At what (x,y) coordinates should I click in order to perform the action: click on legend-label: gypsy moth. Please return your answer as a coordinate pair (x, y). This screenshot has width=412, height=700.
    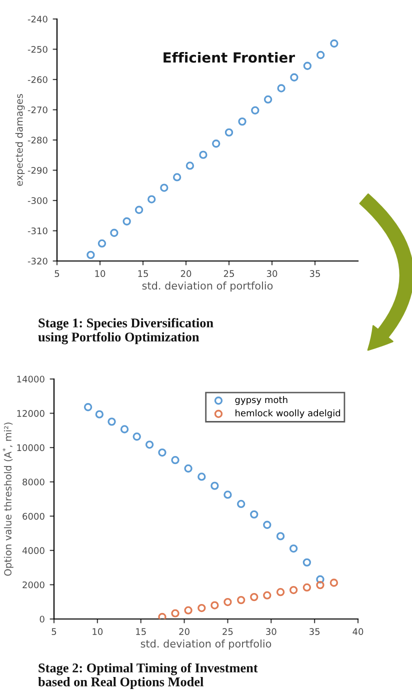
    Looking at the image, I should click on (261, 400).